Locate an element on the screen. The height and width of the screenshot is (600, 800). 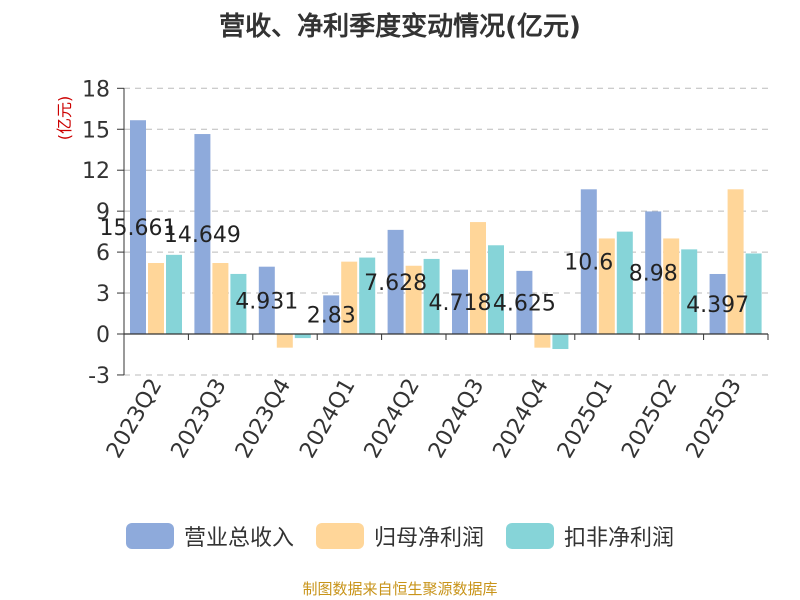
bar-1-2024Q4 is located at coordinates (542, 341).